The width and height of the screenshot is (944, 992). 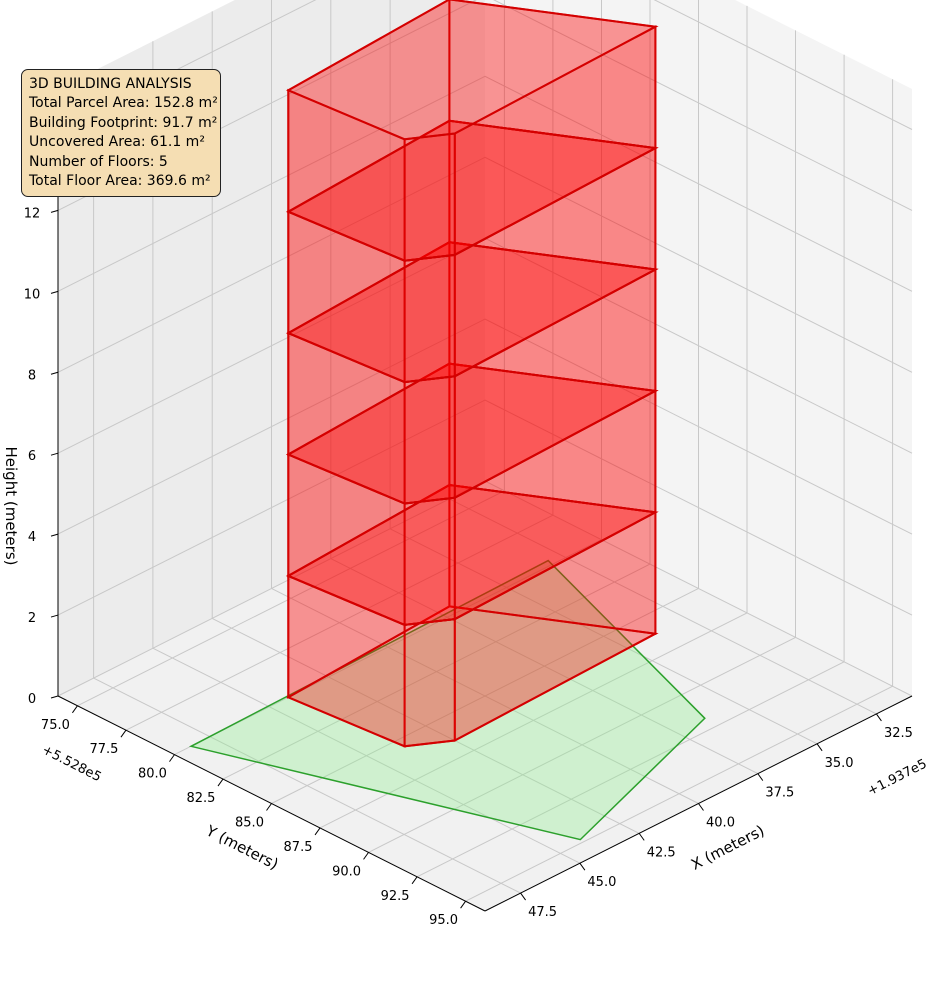 What do you see at coordinates (123, 103) in the screenshot?
I see `info-total-parcel-area: Total Parcel Area: 152.8 m²` at bounding box center [123, 103].